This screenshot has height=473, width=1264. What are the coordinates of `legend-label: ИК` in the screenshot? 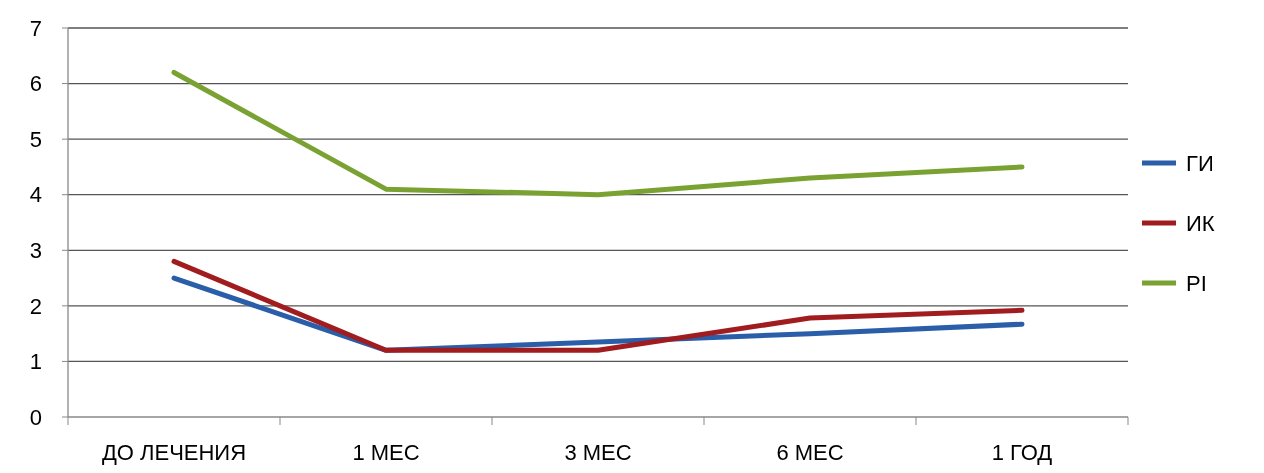 It's located at (1200, 223).